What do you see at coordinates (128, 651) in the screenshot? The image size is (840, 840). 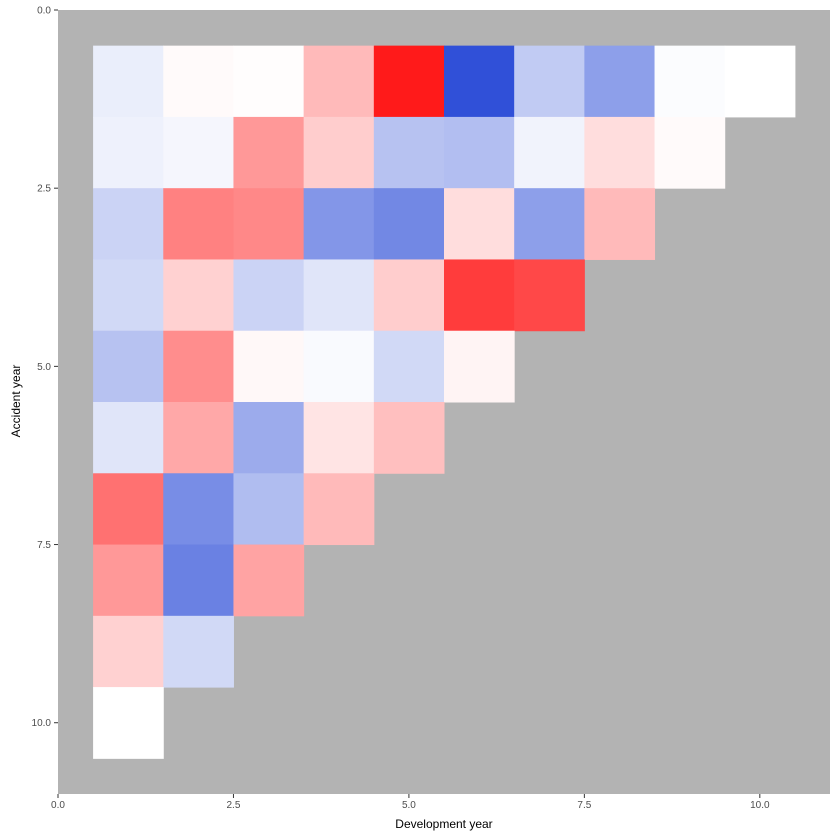 I see `tile-ay9-dev1` at bounding box center [128, 651].